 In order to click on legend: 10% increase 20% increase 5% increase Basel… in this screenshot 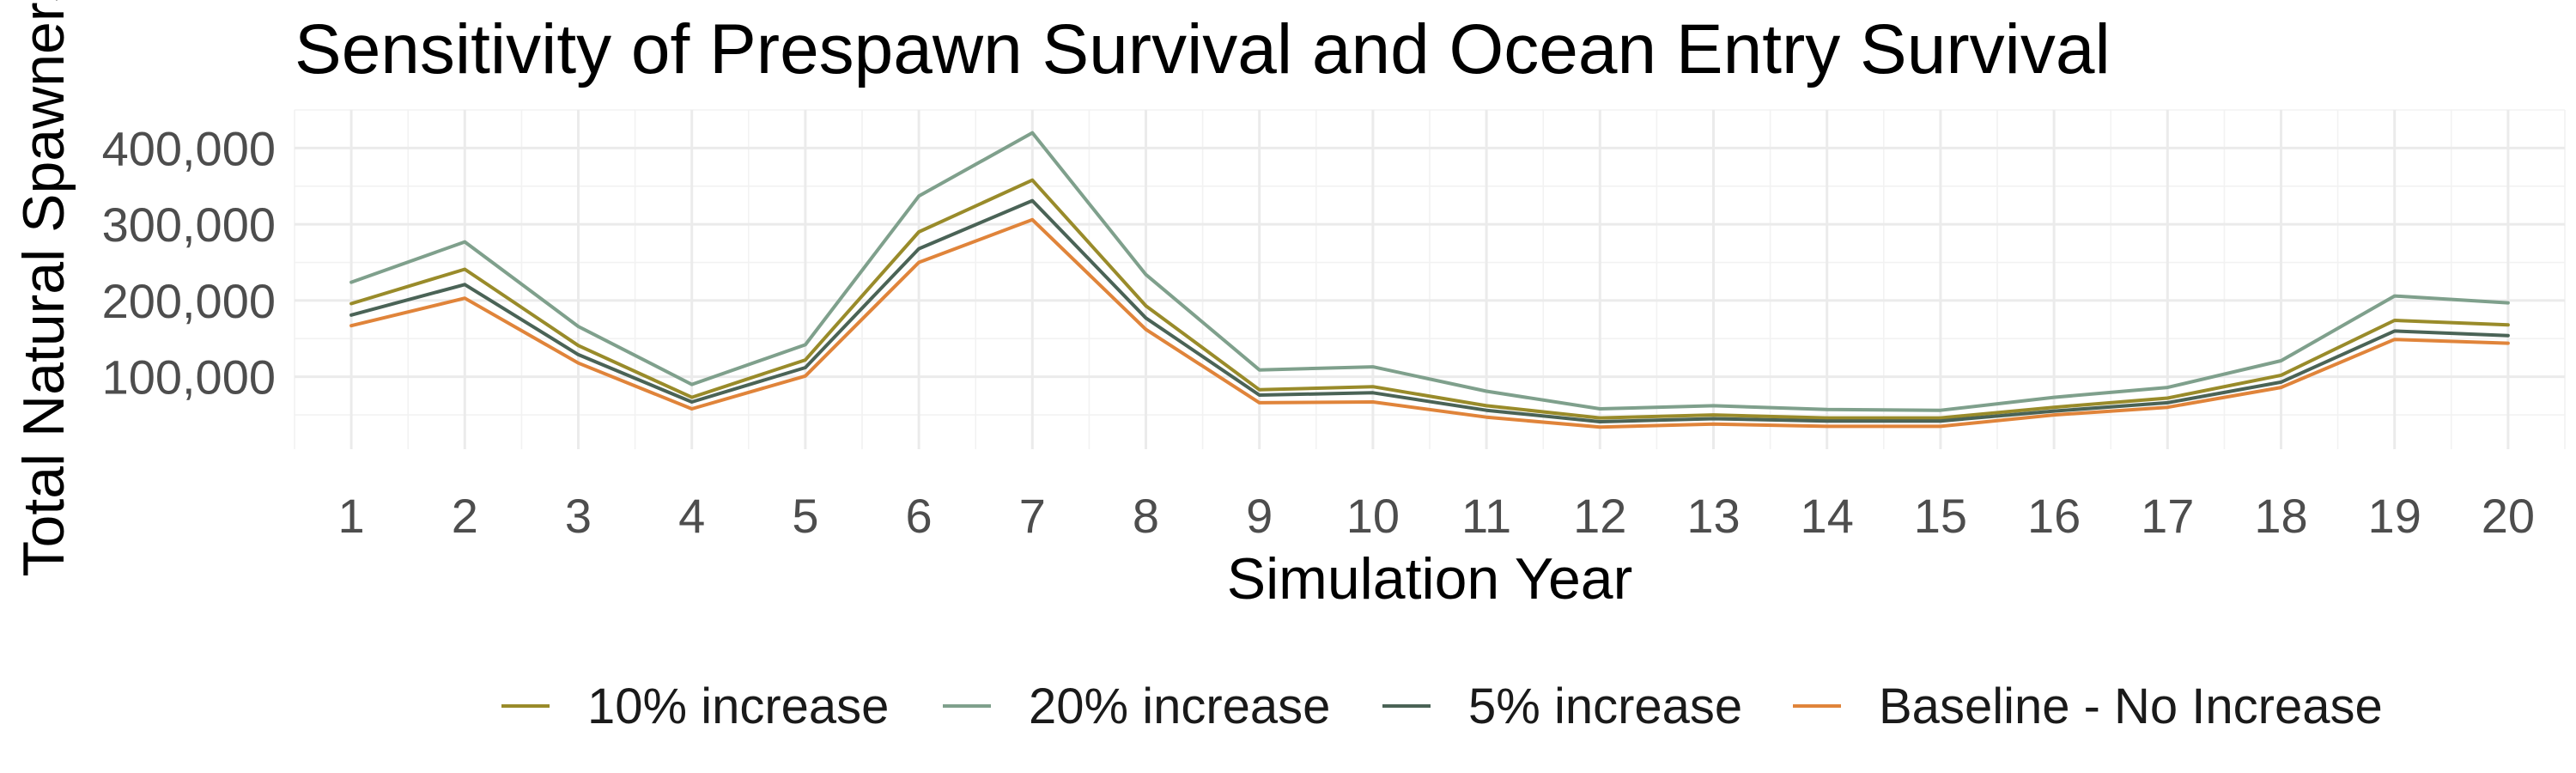, I will do `click(1442, 706)`.